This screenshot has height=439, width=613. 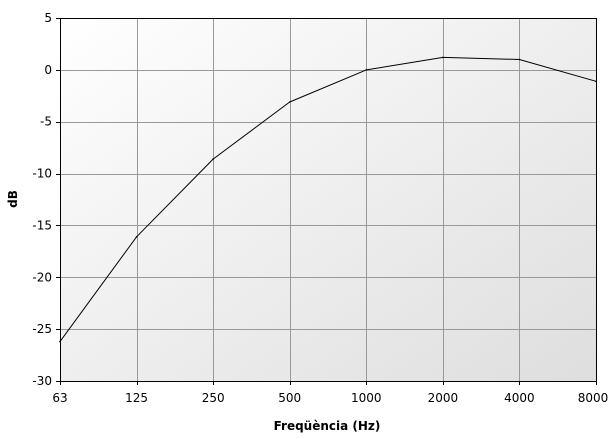 What do you see at coordinates (48, 18) in the screenshot?
I see `y-tick-label: 5` at bounding box center [48, 18].